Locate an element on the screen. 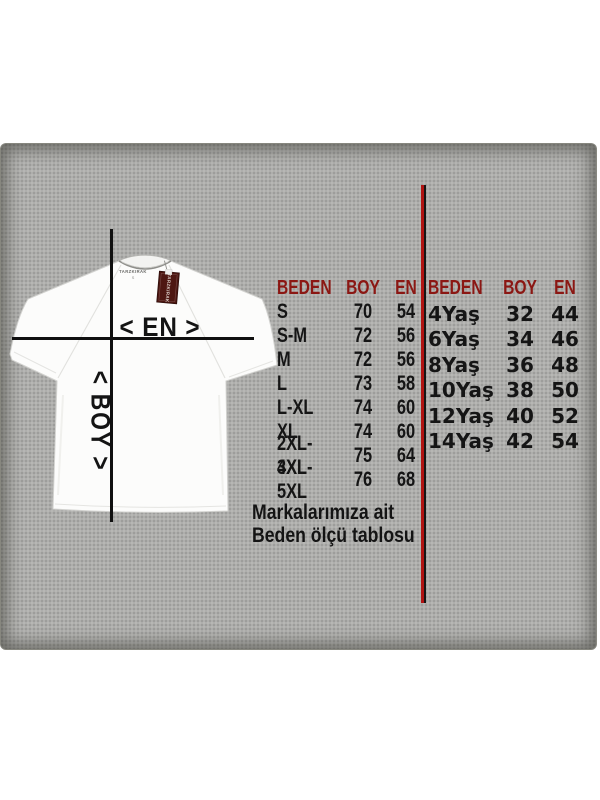 The height and width of the screenshot is (800, 600). red-divider-line is located at coordinates (423, 394).